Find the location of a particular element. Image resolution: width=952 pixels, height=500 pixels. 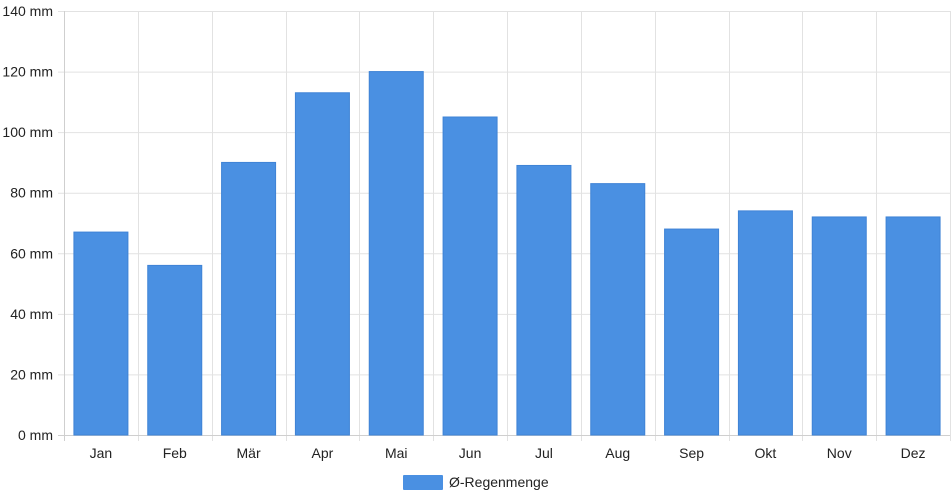

y-tick-label: 40 mm is located at coordinates (31, 314).